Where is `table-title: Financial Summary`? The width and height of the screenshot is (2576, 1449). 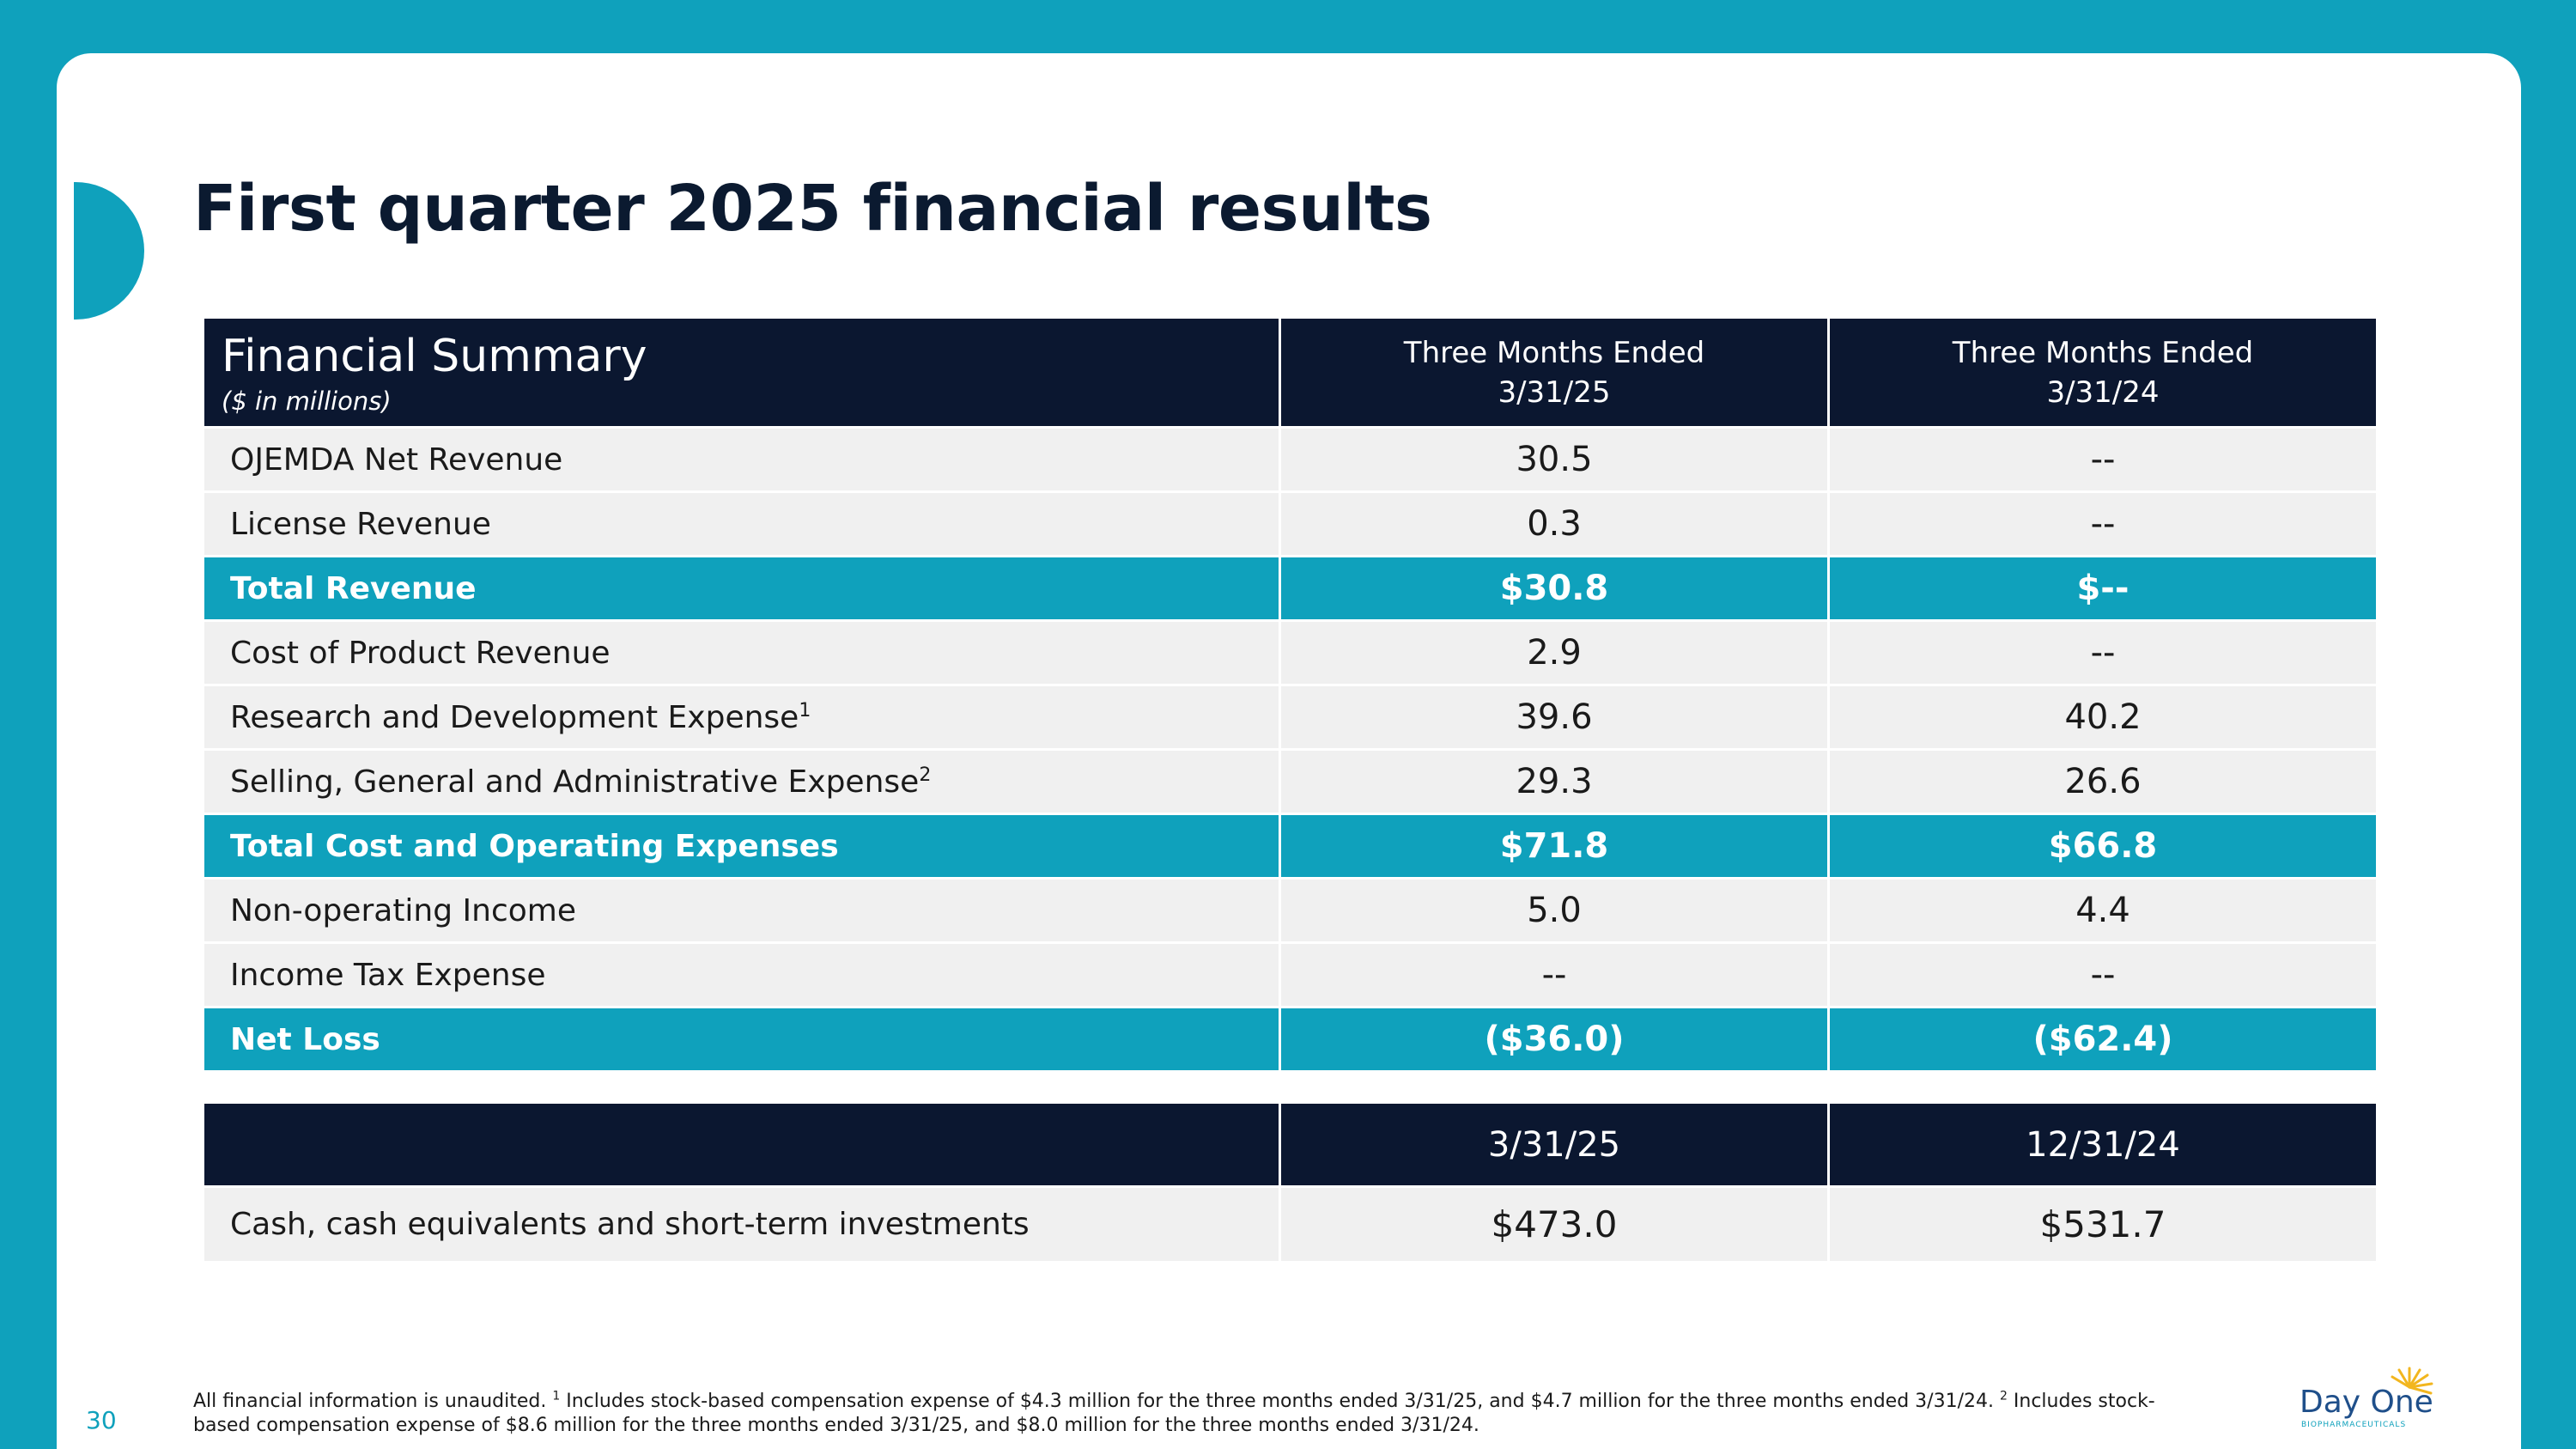 table-title: Financial Summary is located at coordinates (434, 356).